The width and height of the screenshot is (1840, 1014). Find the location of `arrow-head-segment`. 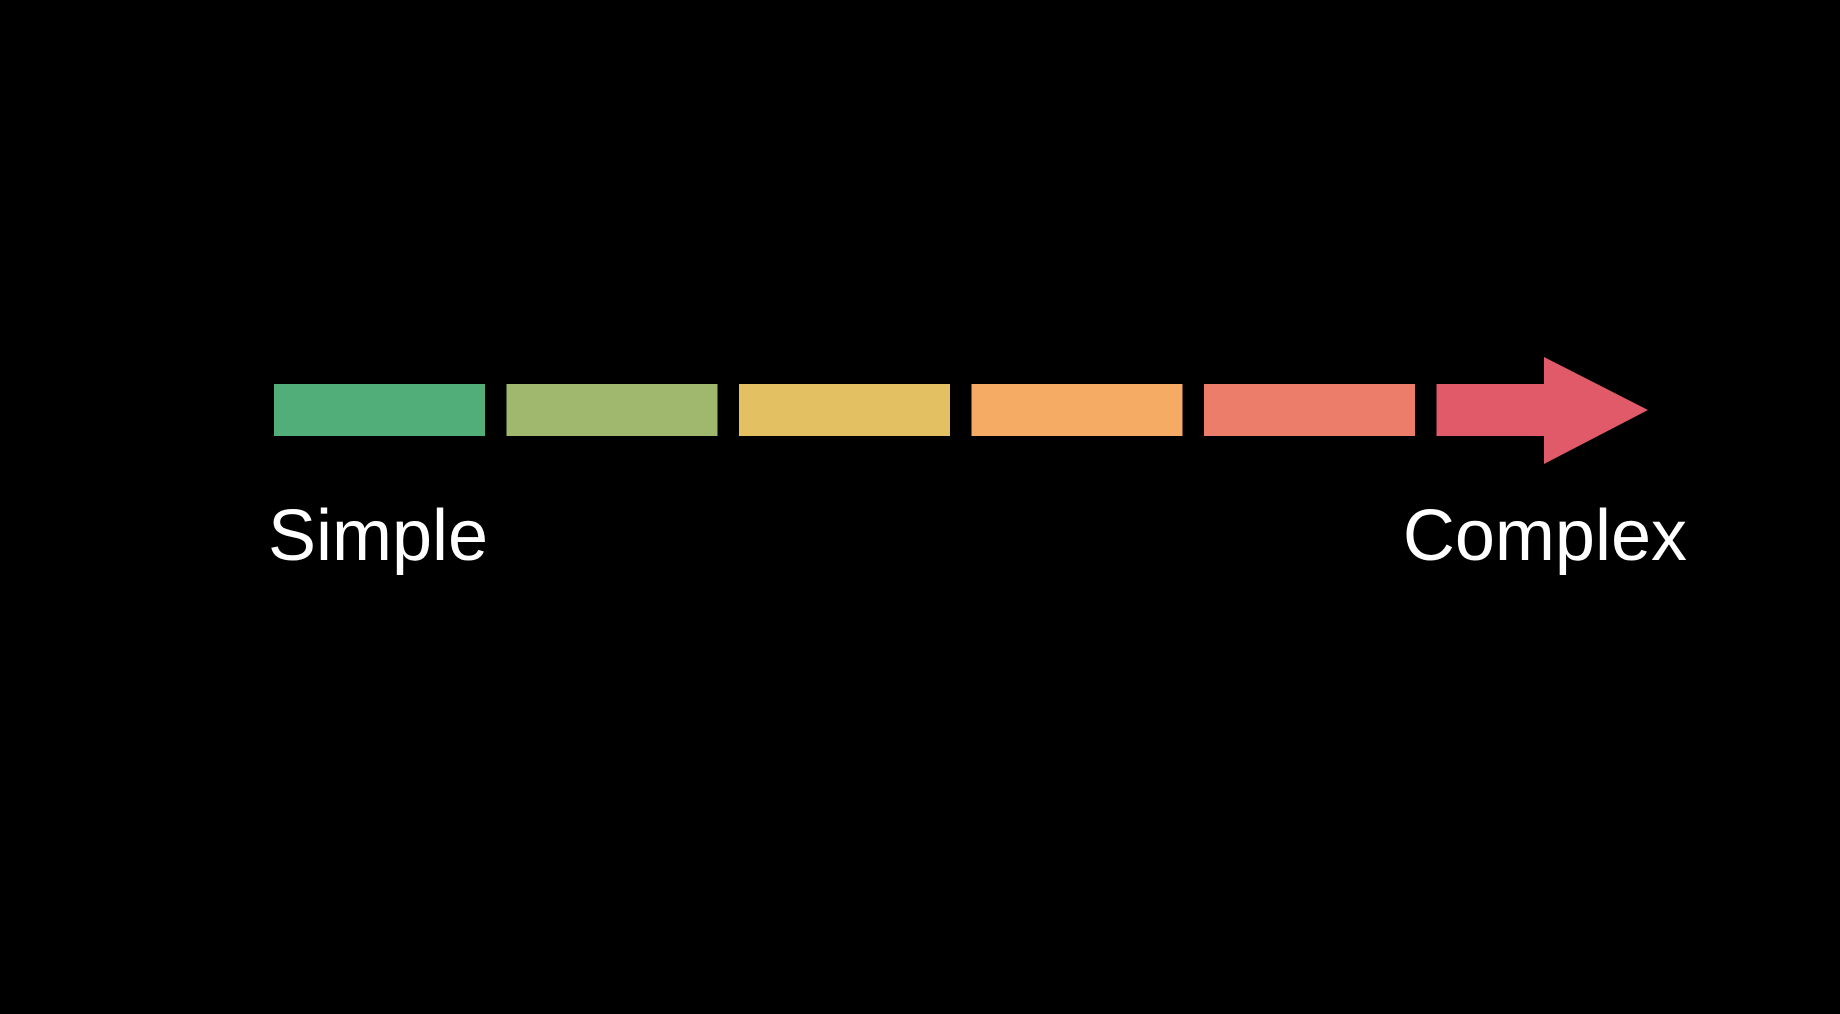

arrow-head-segment is located at coordinates (1542, 410).